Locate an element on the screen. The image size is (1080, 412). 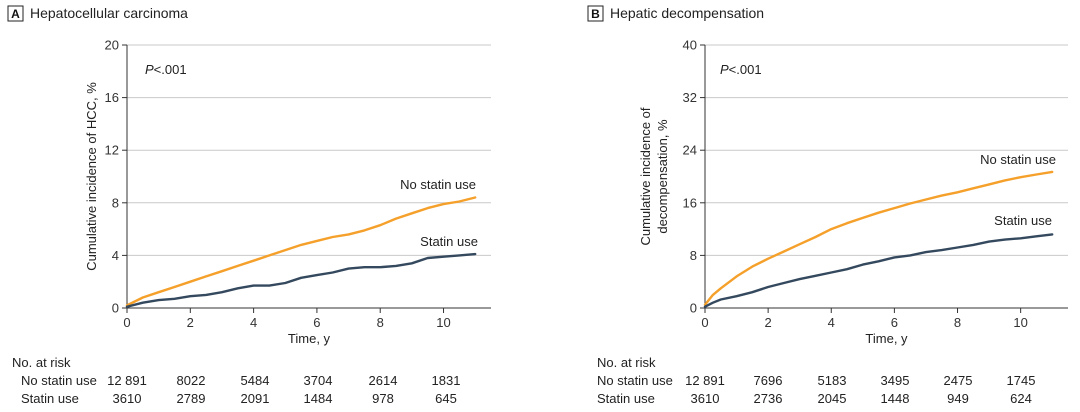
at-risk-value: 3495 is located at coordinates (895, 380).